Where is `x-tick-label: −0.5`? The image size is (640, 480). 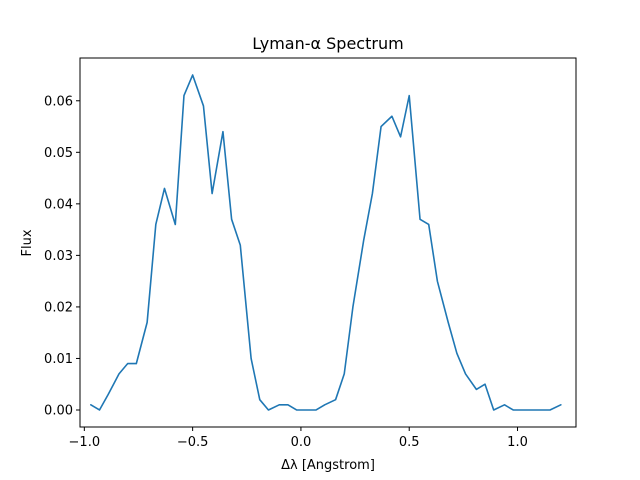 x-tick-label: −0.5 is located at coordinates (193, 442).